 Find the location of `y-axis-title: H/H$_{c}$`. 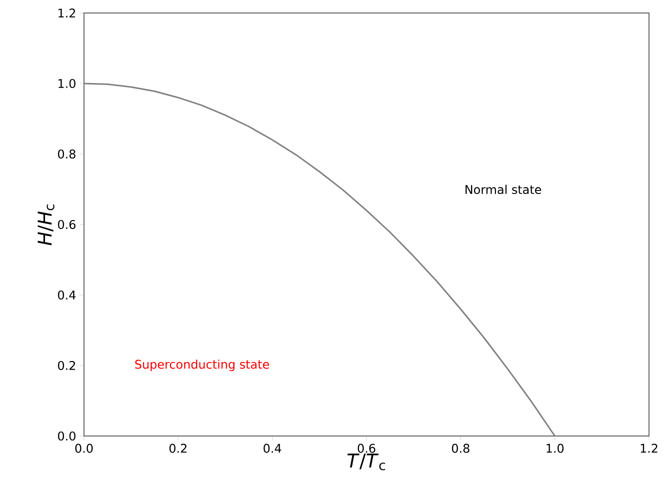

y-axis-title: H/H$_{c}$ is located at coordinates (46, 225).